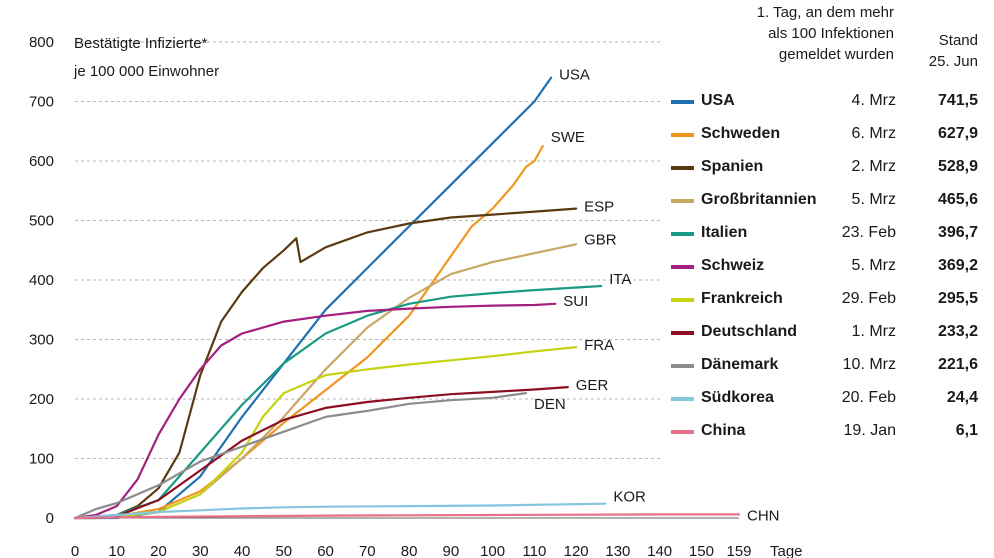 This screenshot has height=558, width=994. Describe the element at coordinates (740, 364) in the screenshot. I see `legend-country-name: Dänemark` at that location.